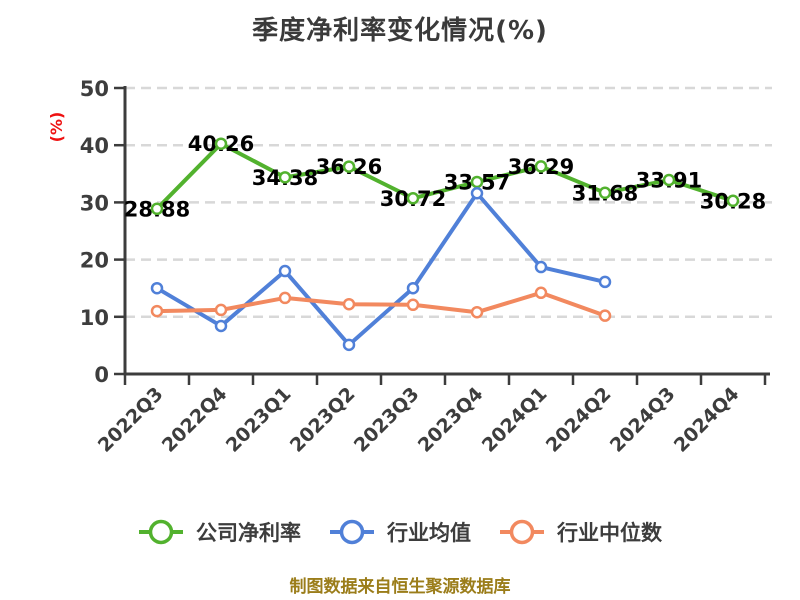 Image resolution: width=800 pixels, height=600 pixels. I want to click on legend: 公司净利率 行业均值 行业中位数, so click(400, 532).